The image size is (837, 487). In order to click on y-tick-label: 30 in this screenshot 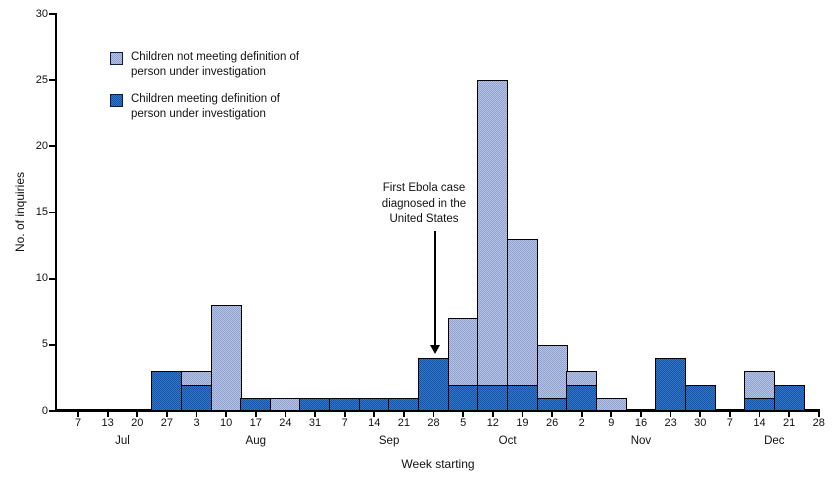, I will do `click(41, 13)`.